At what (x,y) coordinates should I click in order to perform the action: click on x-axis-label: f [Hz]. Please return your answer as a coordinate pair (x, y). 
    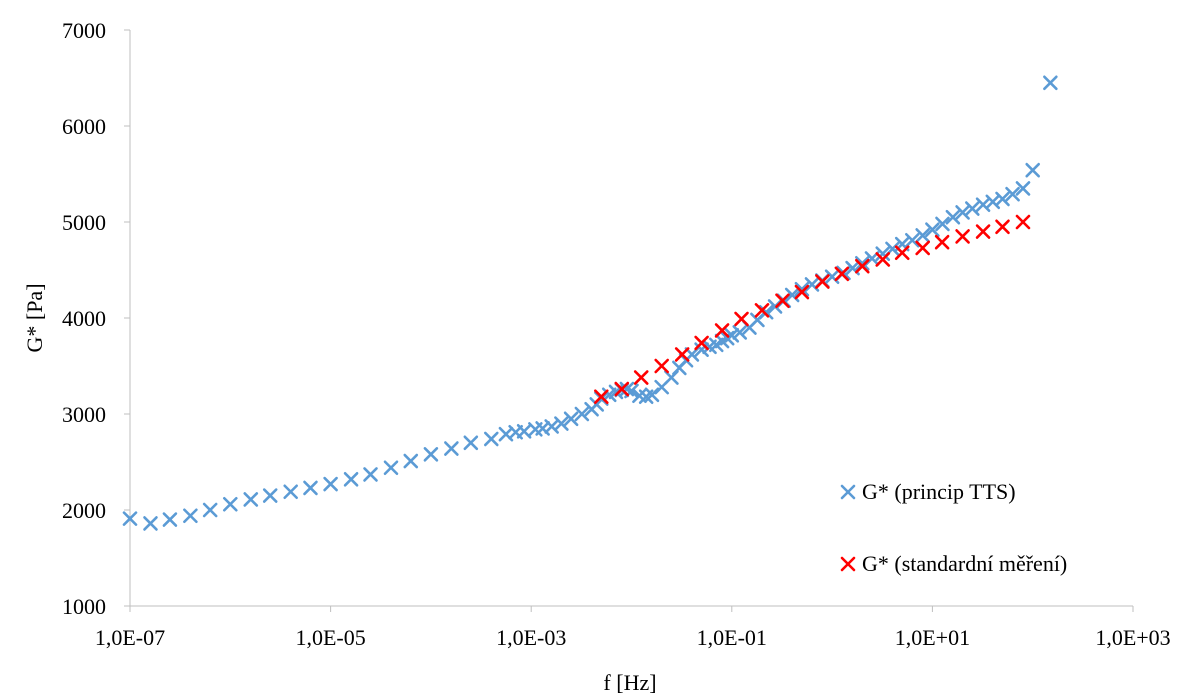
    Looking at the image, I should click on (629, 682).